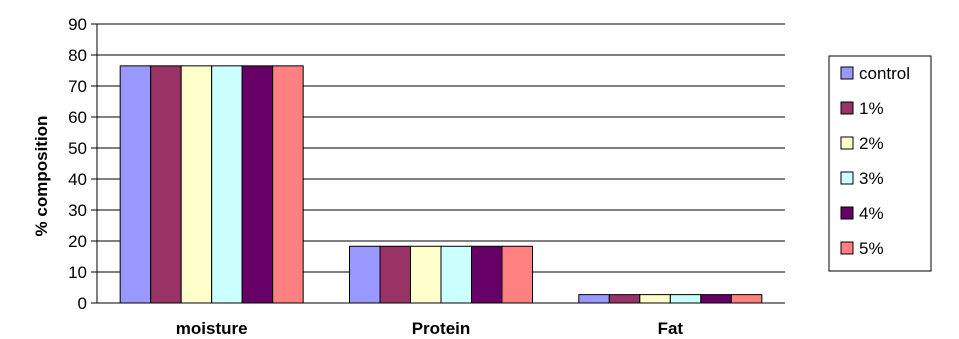 The height and width of the screenshot is (339, 959). Describe the element at coordinates (441, 328) in the screenshot. I see `x-category-label: Protein` at that location.